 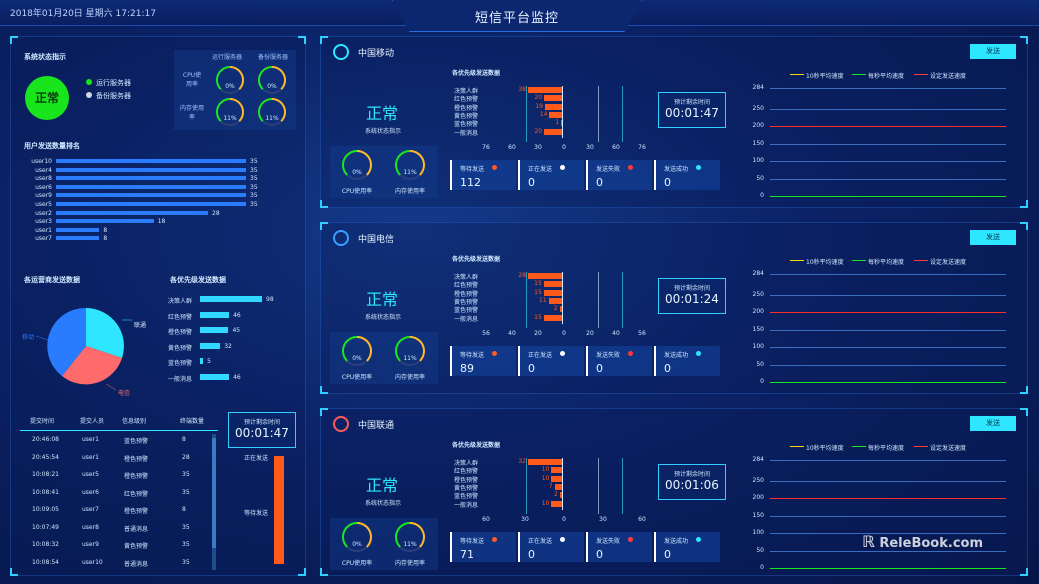 What do you see at coordinates (642, 519) in the screenshot?
I see `carrier-pri-tick: 60` at bounding box center [642, 519].